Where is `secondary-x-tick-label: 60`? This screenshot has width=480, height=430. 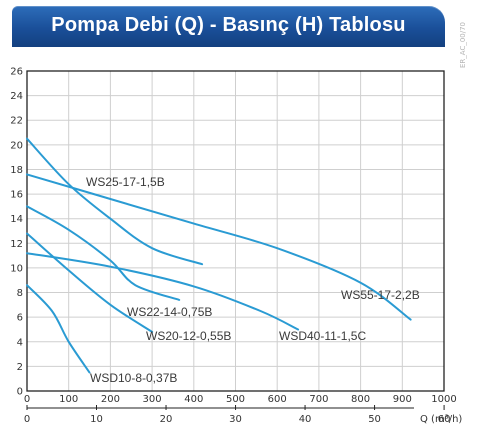
secondary-x-tick-label: 60 is located at coordinates (444, 419).